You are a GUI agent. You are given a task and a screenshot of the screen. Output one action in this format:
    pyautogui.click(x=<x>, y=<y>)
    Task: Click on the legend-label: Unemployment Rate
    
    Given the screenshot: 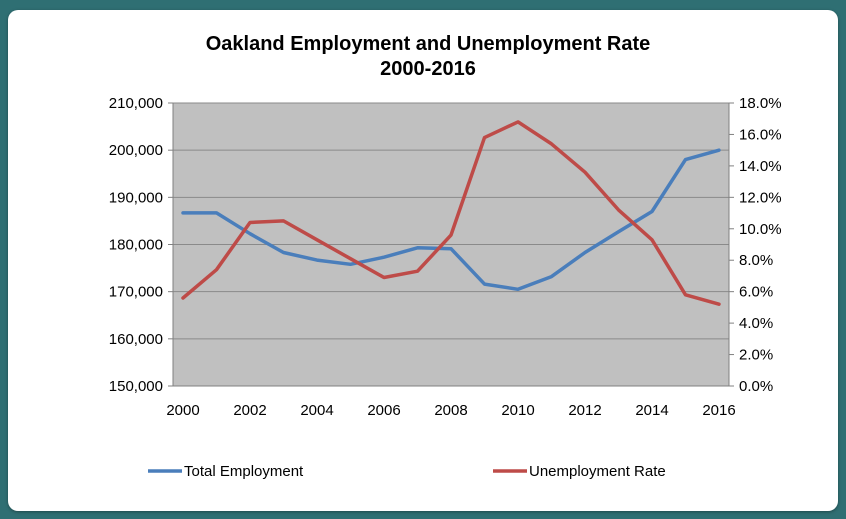 What is the action you would take?
    pyautogui.click(x=597, y=471)
    